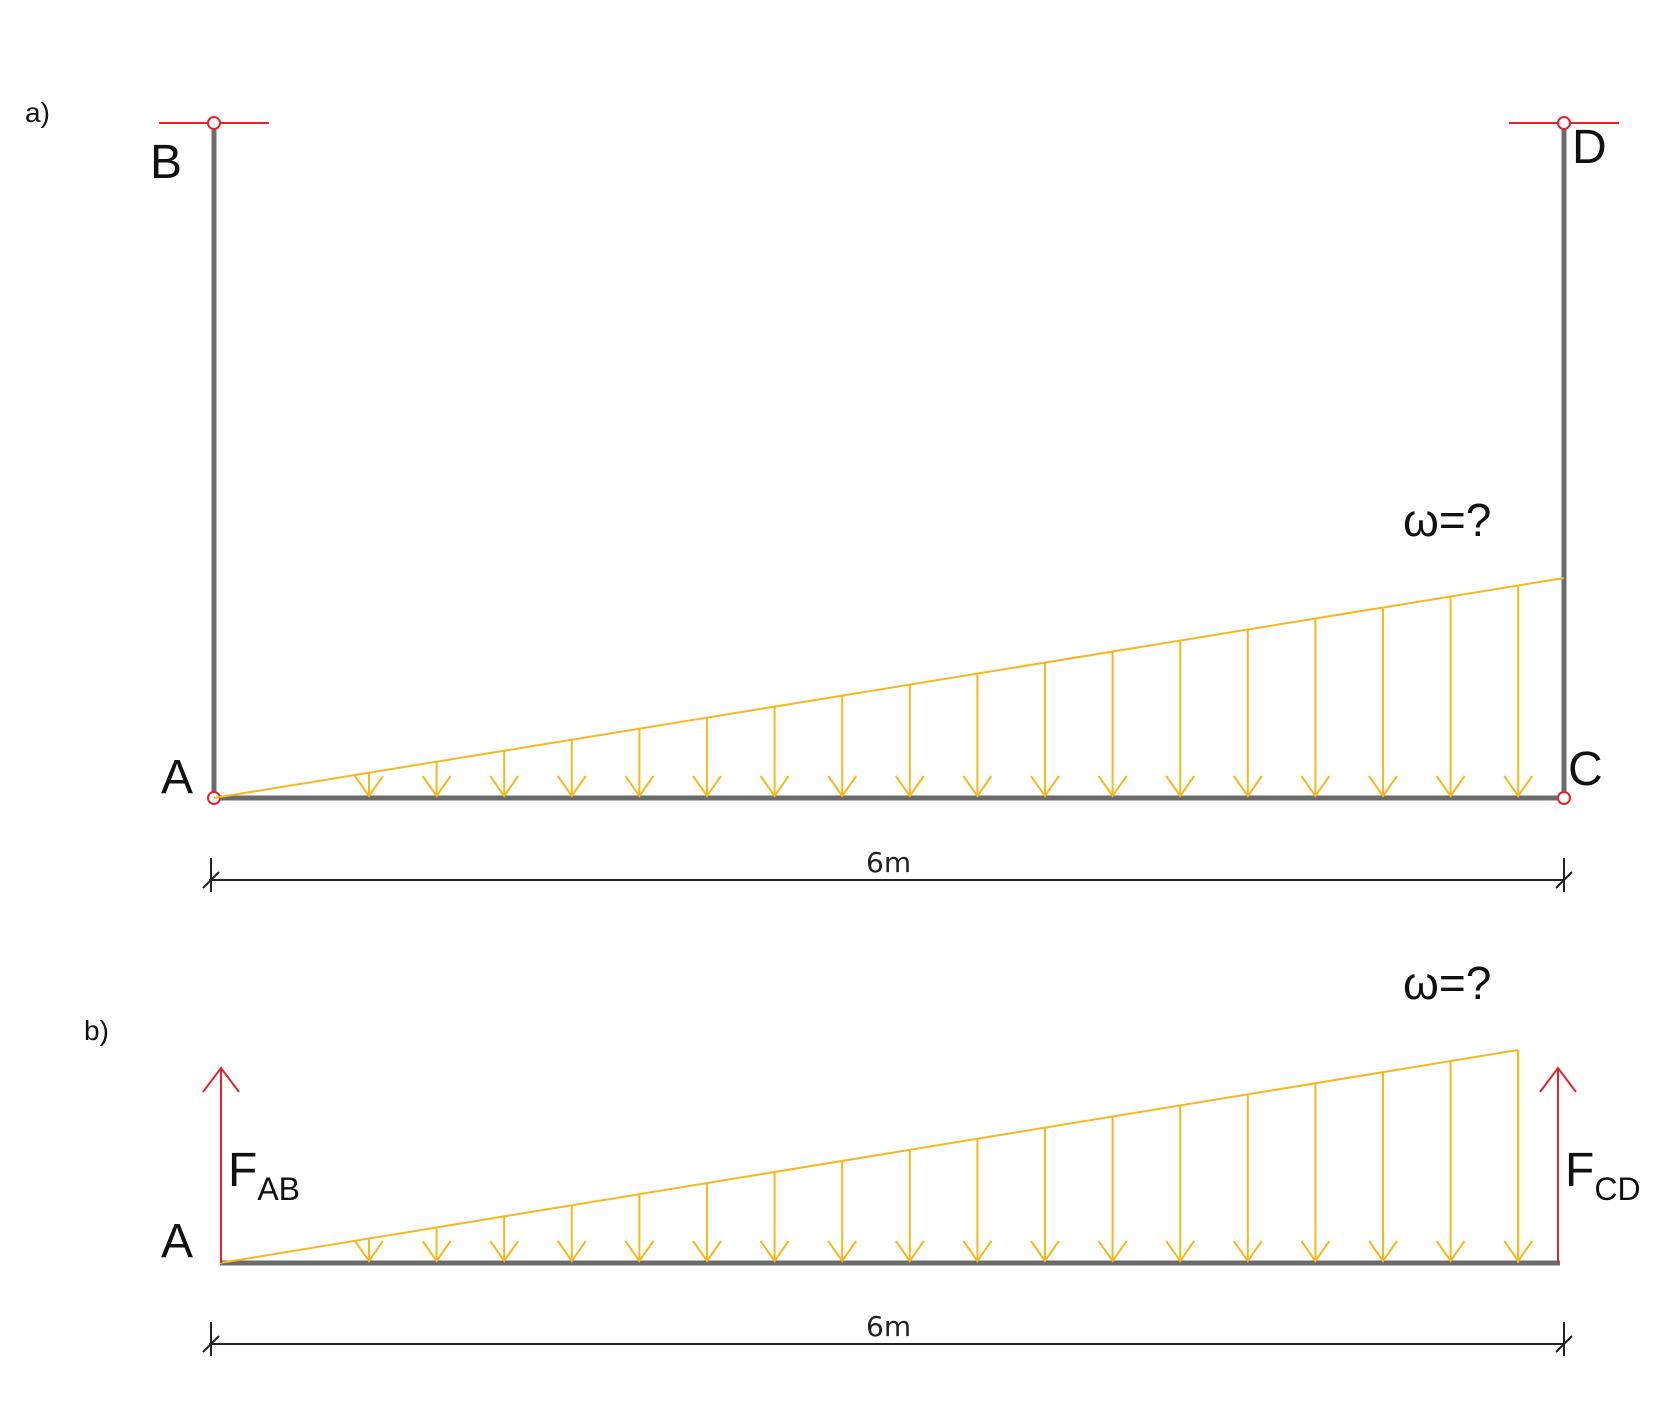 The height and width of the screenshot is (1413, 1663). I want to click on load-label-a: ω=?, so click(1447, 520).